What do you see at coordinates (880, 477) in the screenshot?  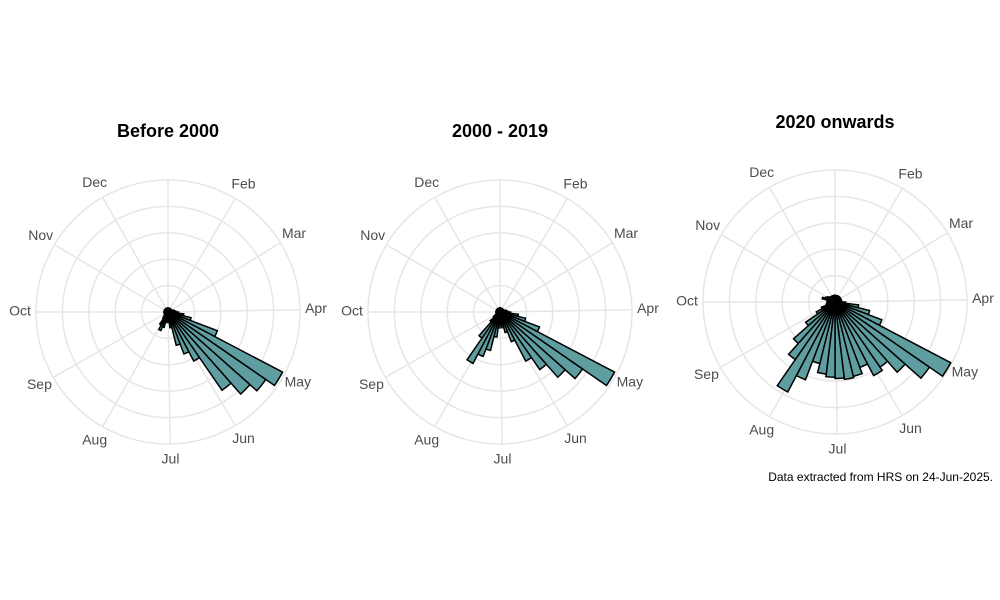 I see `caption: Data extracted from HRS on 24-Jun-2025.` at bounding box center [880, 477].